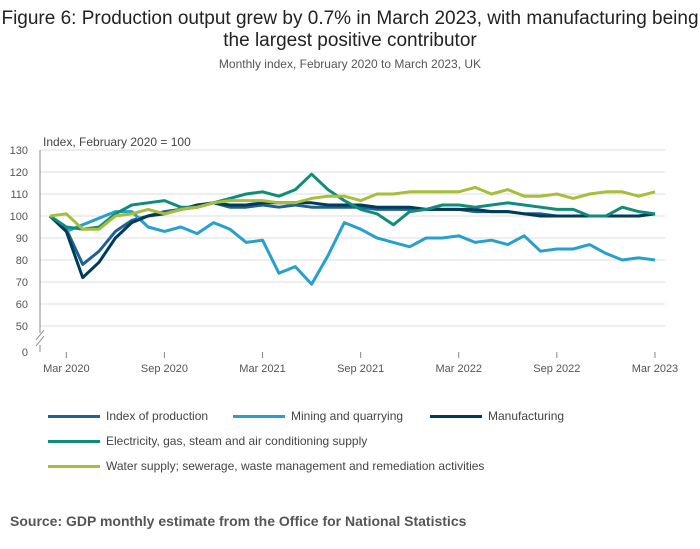  I want to click on x-tick-label: Mar 2021, so click(262, 369).